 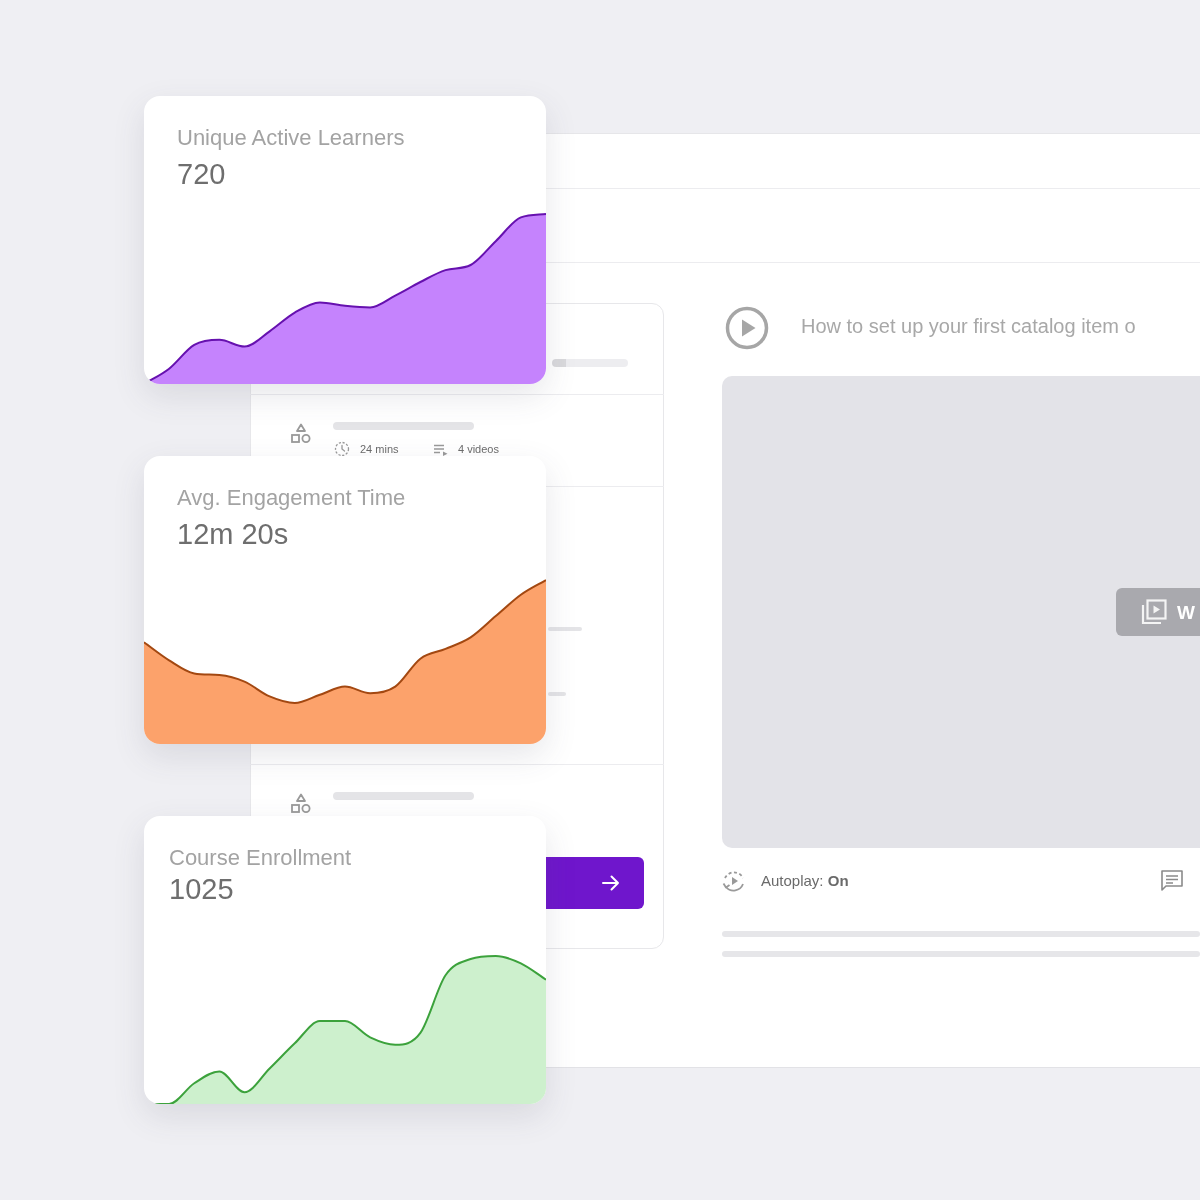 I want to click on text: How to set up your first catalog item o, so click(x=968, y=326).